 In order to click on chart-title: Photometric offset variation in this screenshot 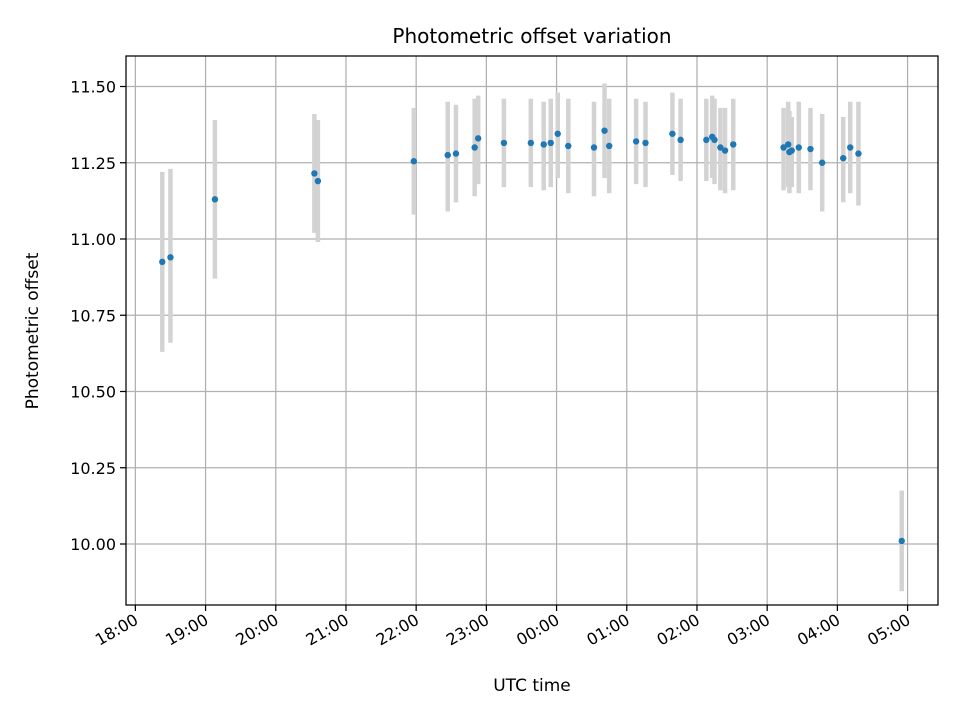, I will do `click(531, 36)`.